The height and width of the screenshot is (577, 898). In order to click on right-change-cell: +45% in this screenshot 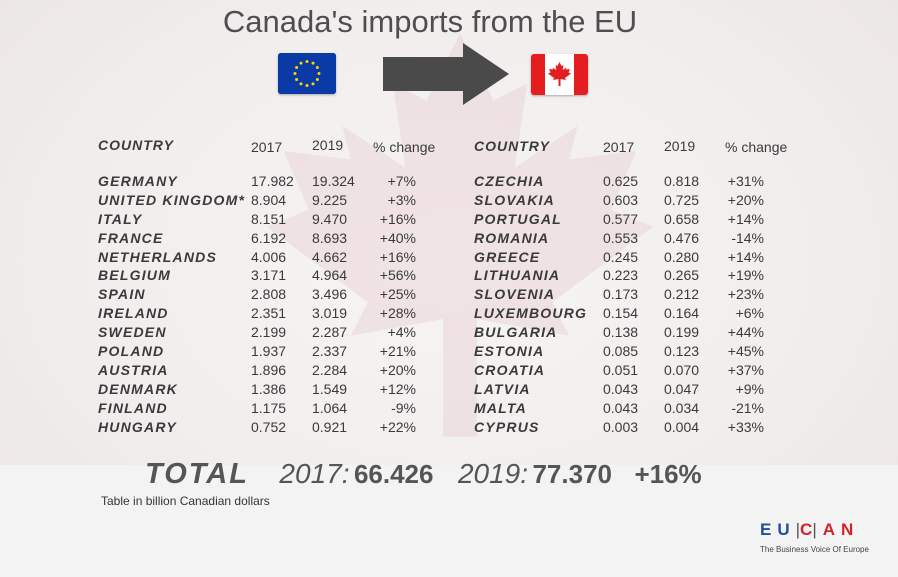, I will do `click(745, 351)`.